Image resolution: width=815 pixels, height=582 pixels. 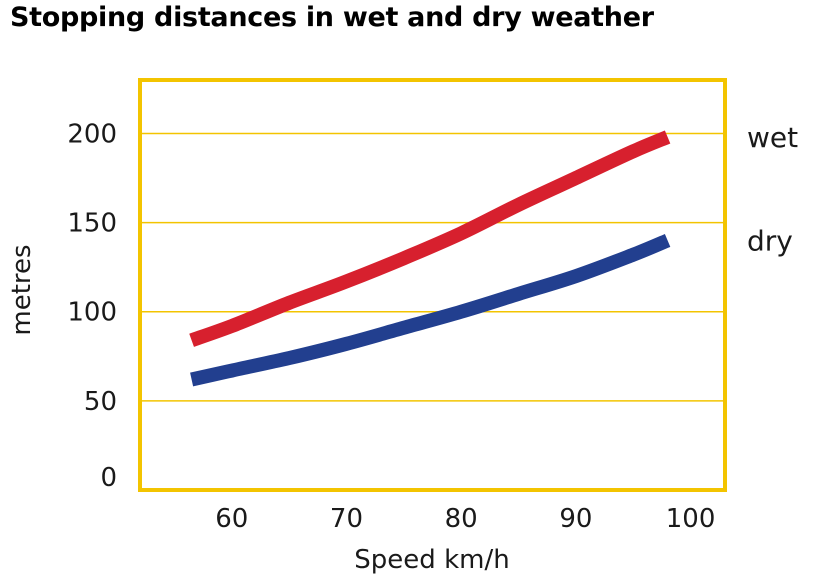 I want to click on legend: wet dry, so click(x=772, y=189).